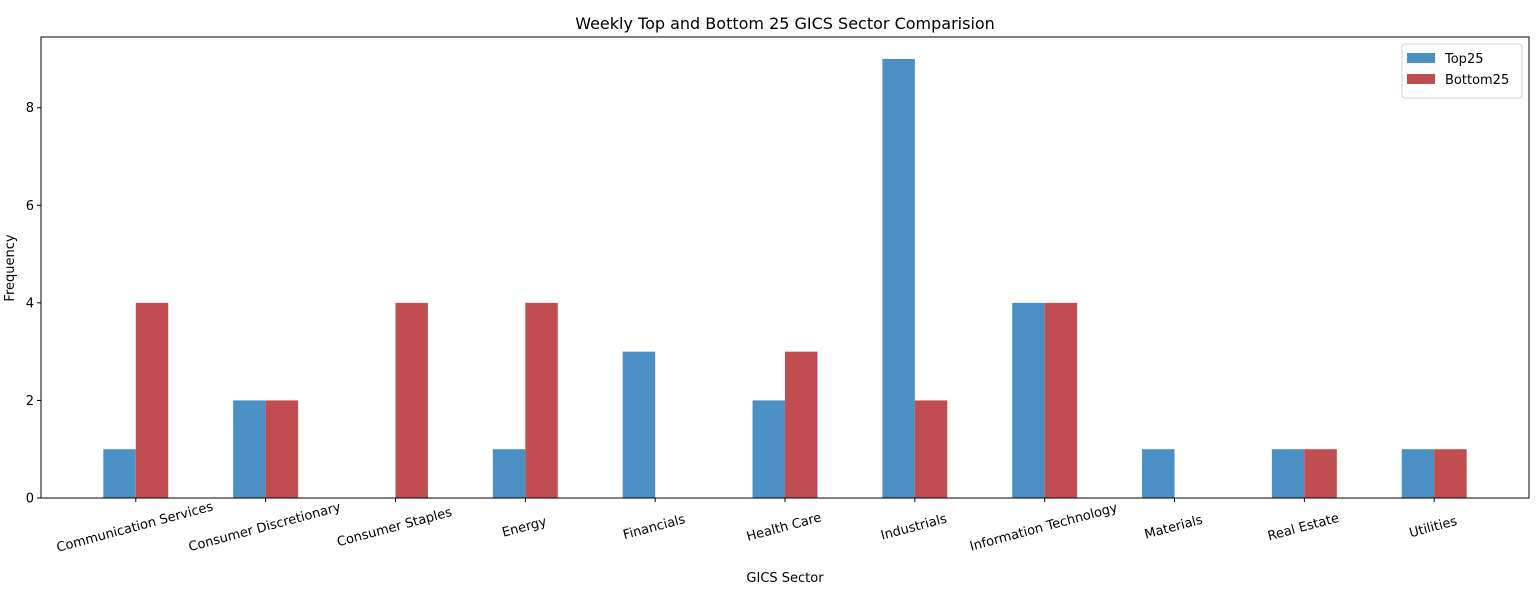  Describe the element at coordinates (1174, 528) in the screenshot. I see `x-tick-label: Materials` at that location.